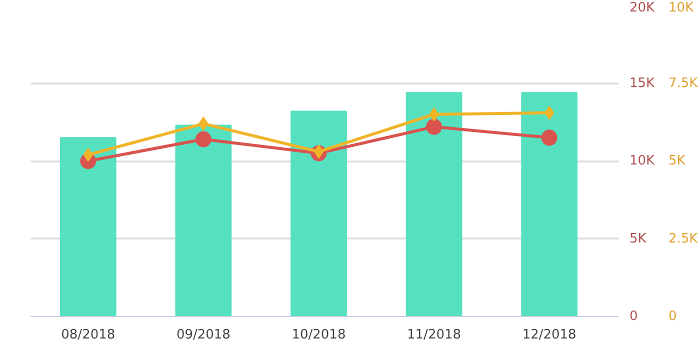 The image size is (700, 350). I want to click on x-tick-label: 11/2018, so click(434, 335).